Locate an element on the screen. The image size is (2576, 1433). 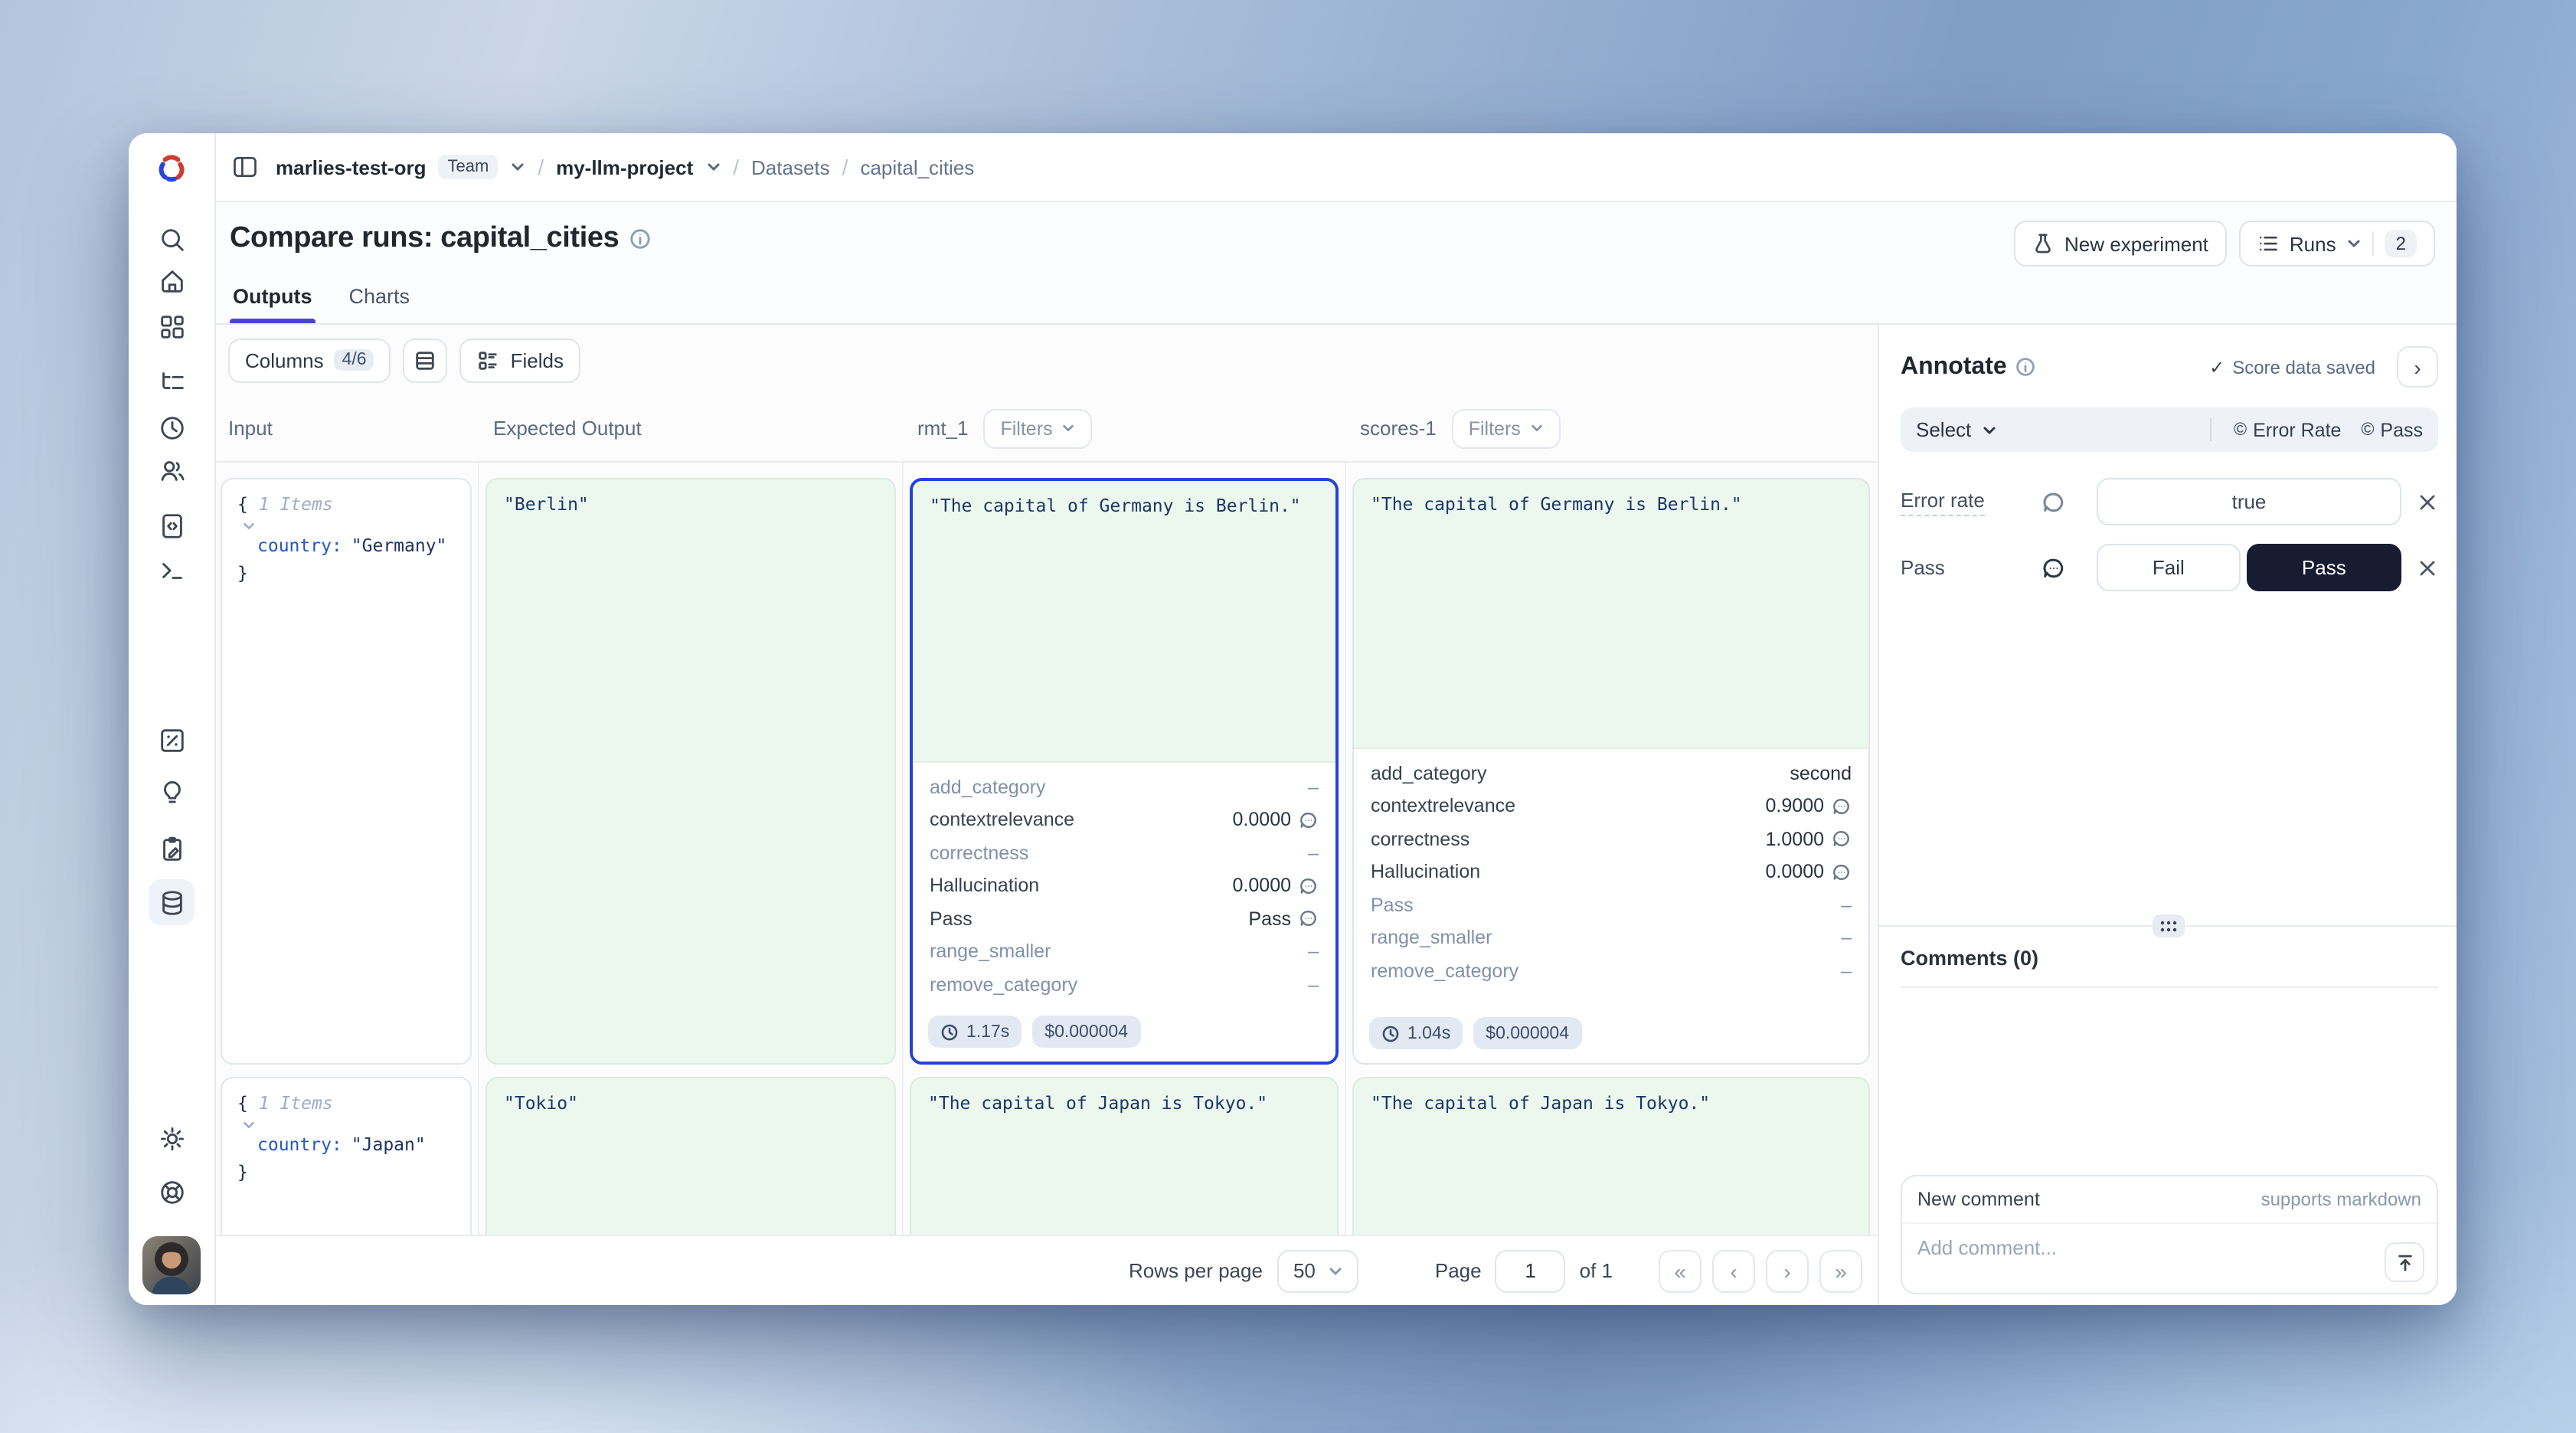
metric-row: correctness – is located at coordinates (1124, 853).